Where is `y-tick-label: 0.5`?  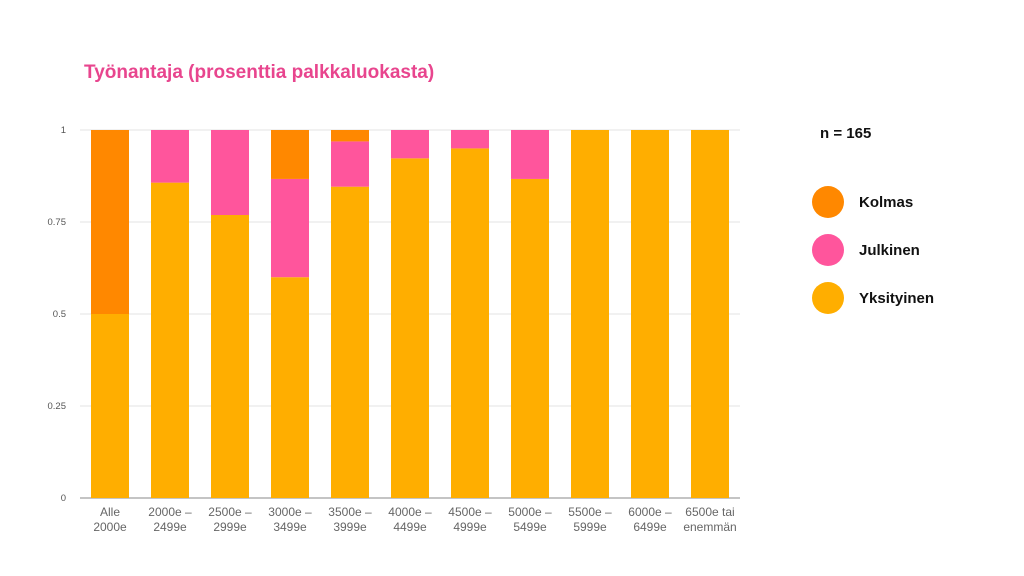 y-tick-label: 0.5 is located at coordinates (59, 314).